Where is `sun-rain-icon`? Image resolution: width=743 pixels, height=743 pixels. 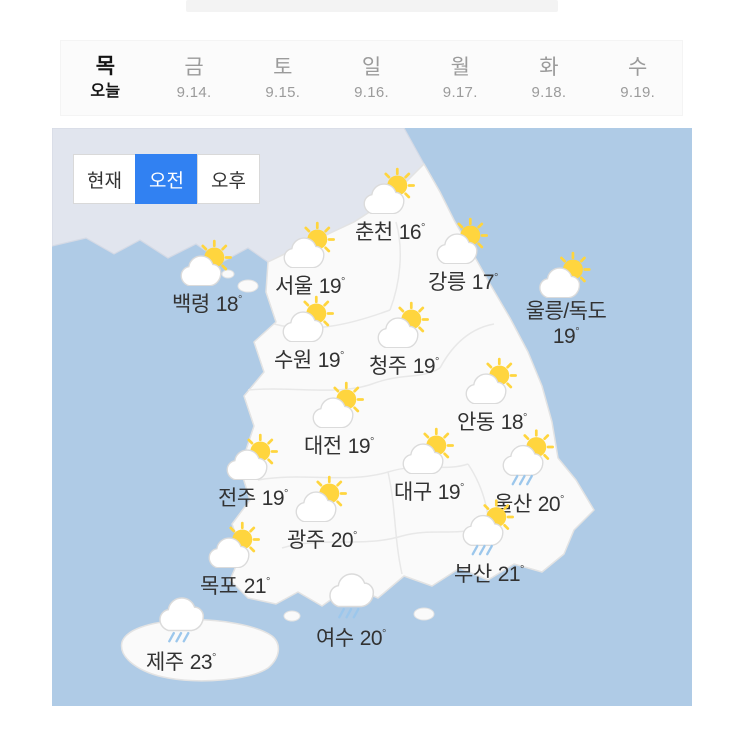 sun-rain-icon is located at coordinates (489, 527).